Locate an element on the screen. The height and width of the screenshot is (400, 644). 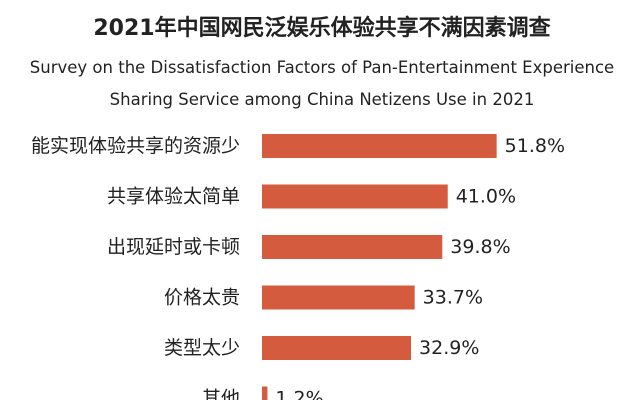
category-label: 类型太少 is located at coordinates (202, 348).